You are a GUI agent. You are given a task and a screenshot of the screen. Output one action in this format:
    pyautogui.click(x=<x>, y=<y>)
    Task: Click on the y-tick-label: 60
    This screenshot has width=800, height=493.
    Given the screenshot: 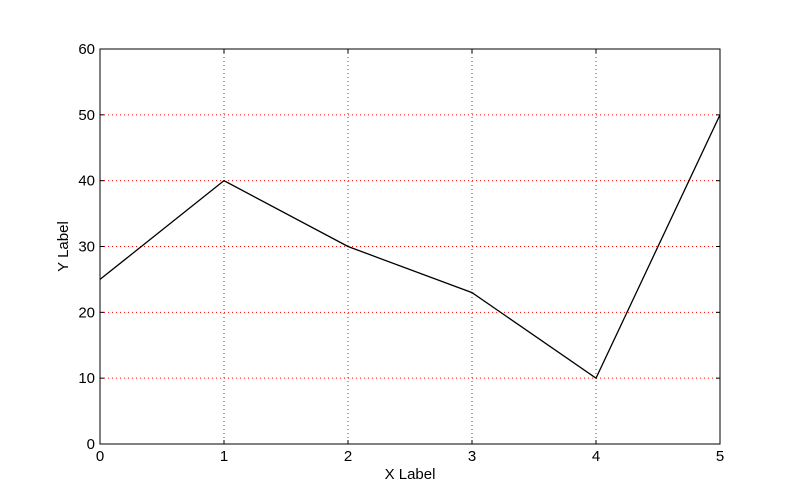 What is the action you would take?
    pyautogui.click(x=86, y=49)
    